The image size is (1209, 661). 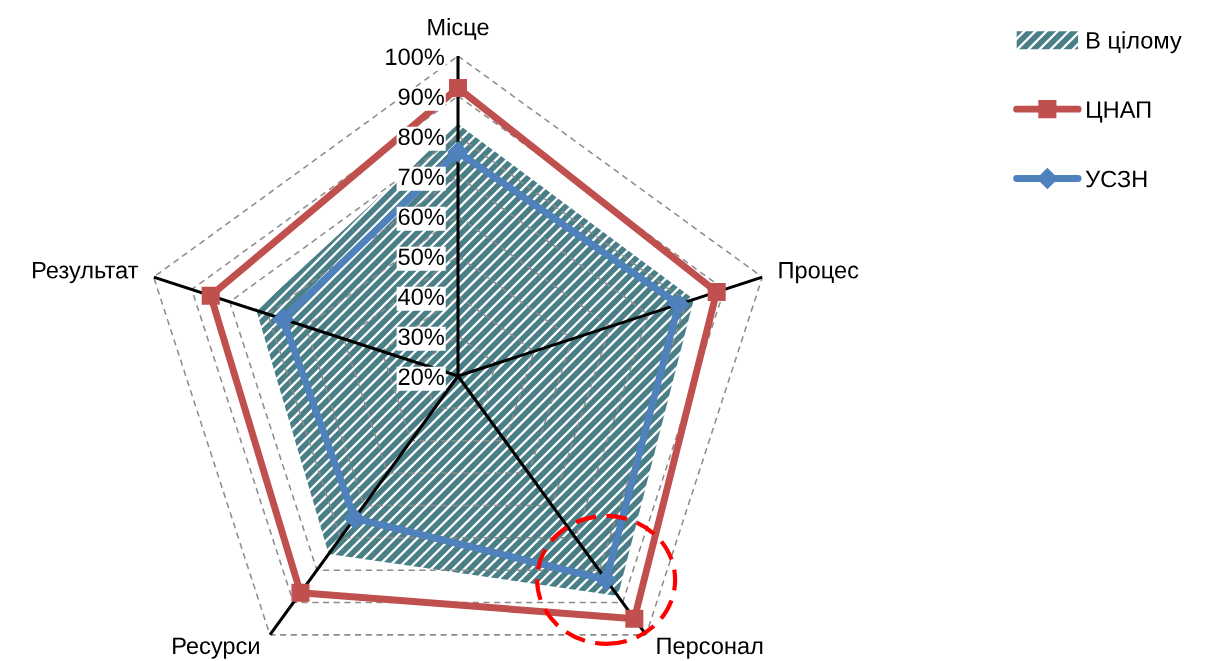 I want to click on y-tick-label: 60%, so click(x=421, y=217).